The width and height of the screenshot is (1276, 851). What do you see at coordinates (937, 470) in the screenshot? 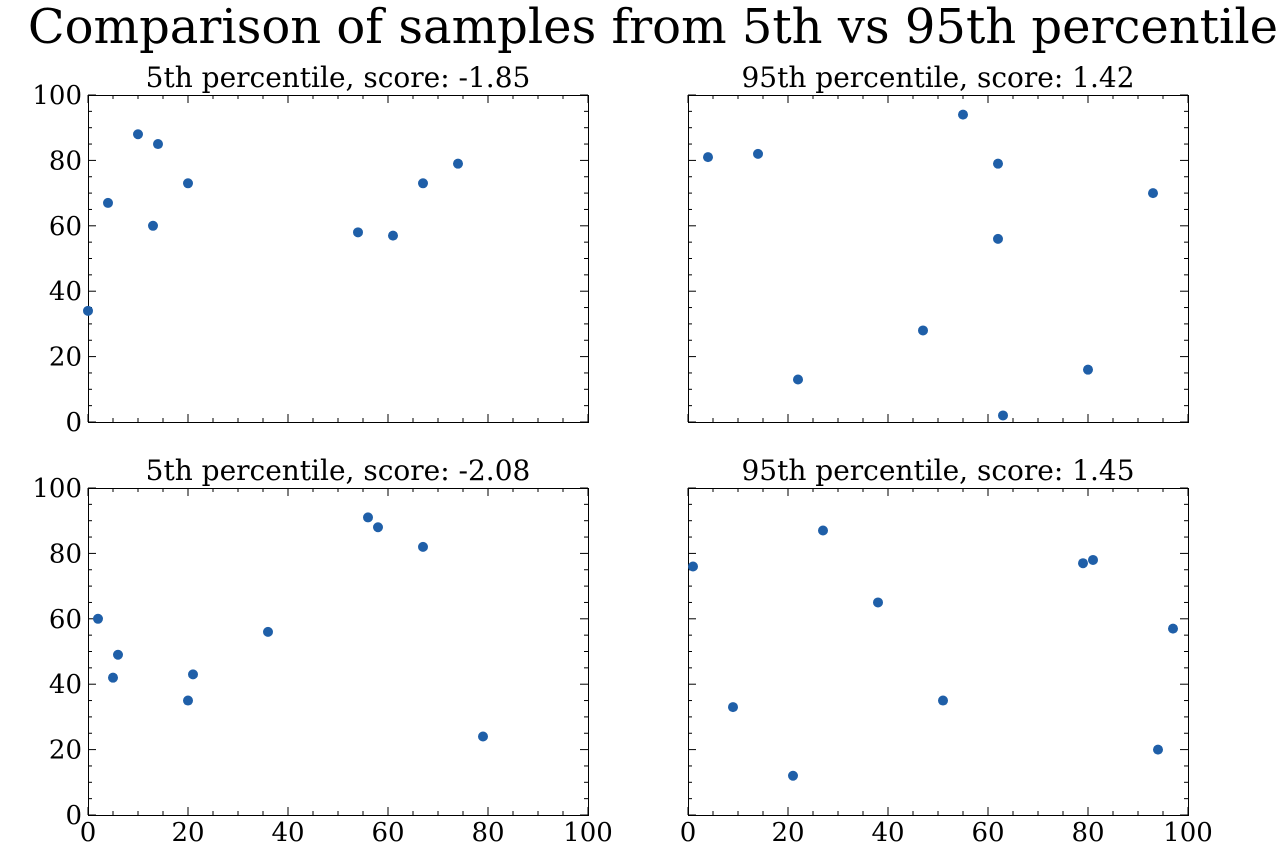
I see `subplot-title: 95th percentile, score: 1.45` at bounding box center [937, 470].